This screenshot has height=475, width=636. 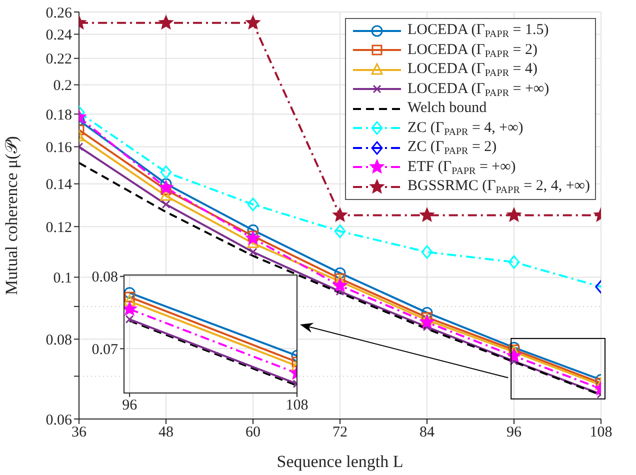 I want to click on legend-label: ZC (Γ$_{PAPR}$ = 2), so click(x=452, y=148).